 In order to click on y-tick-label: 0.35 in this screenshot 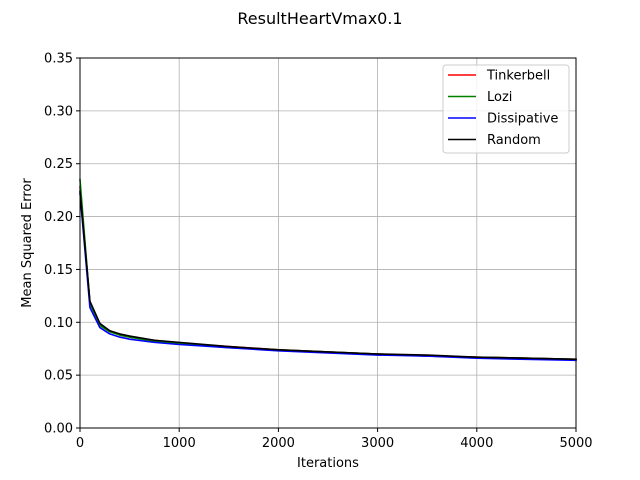, I will do `click(58, 59)`.